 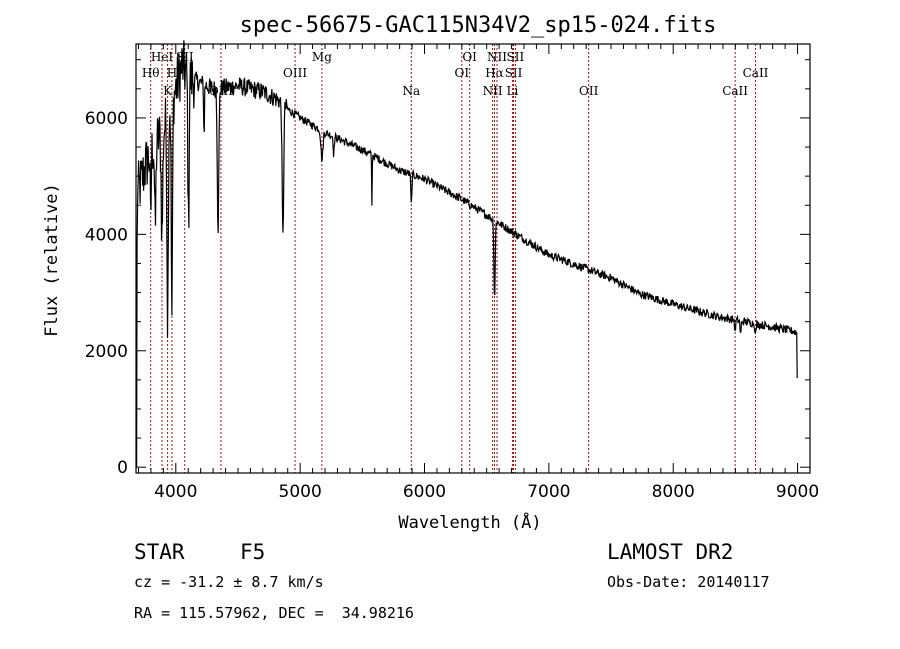 I want to click on object-class: STAR, so click(x=159, y=552).